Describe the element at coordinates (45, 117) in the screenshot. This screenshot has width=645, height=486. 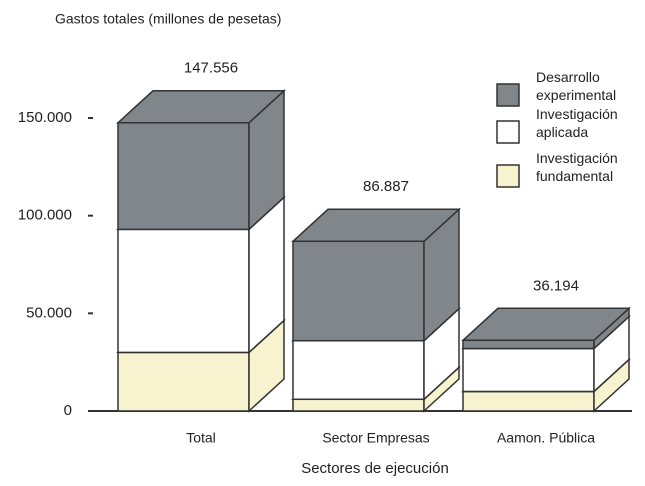
I see `y-tick-label: 150.000` at that location.